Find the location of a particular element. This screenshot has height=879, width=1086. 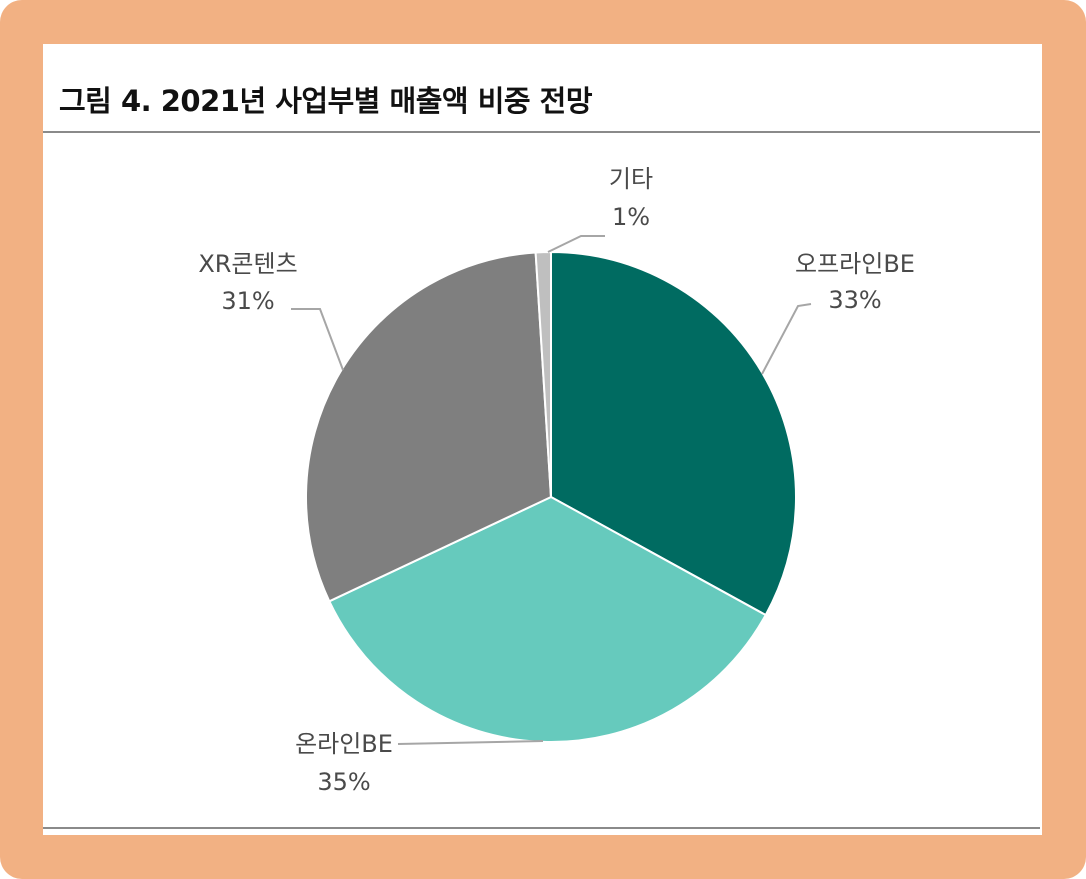

slice-value-xr-contents: 31% is located at coordinates (247, 301).